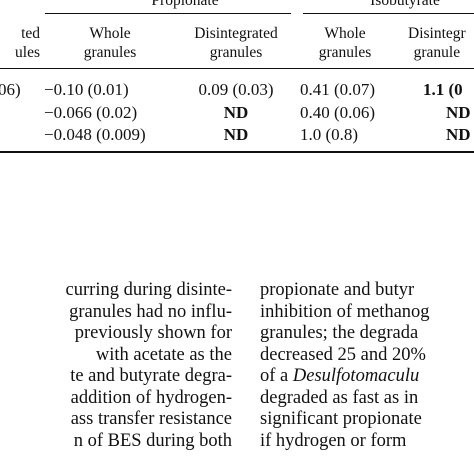 This screenshot has width=474, height=474. I want to click on text-run: decreased 25 and 20%, so click(343, 354).